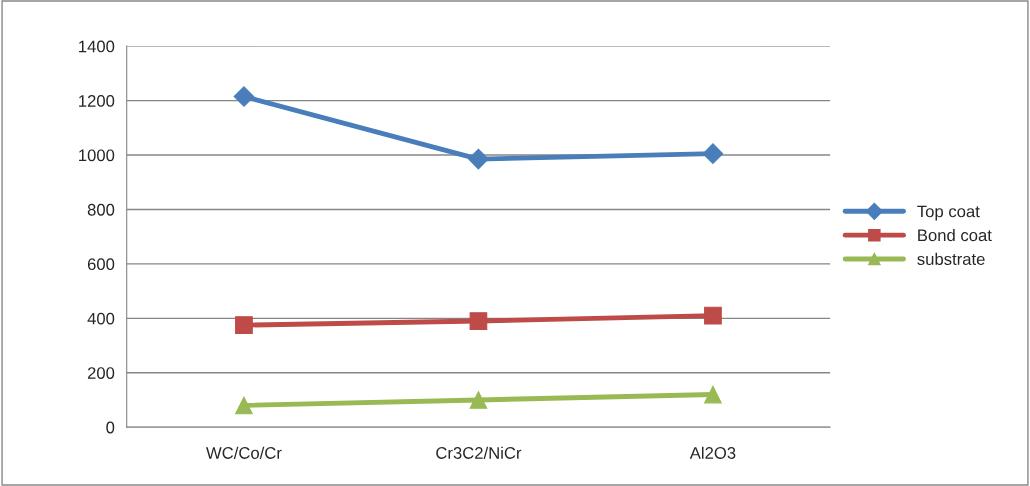 The image size is (1030, 486). Describe the element at coordinates (479, 452) in the screenshot. I see `x-tick-label: Cr3C2/NiCr` at that location.